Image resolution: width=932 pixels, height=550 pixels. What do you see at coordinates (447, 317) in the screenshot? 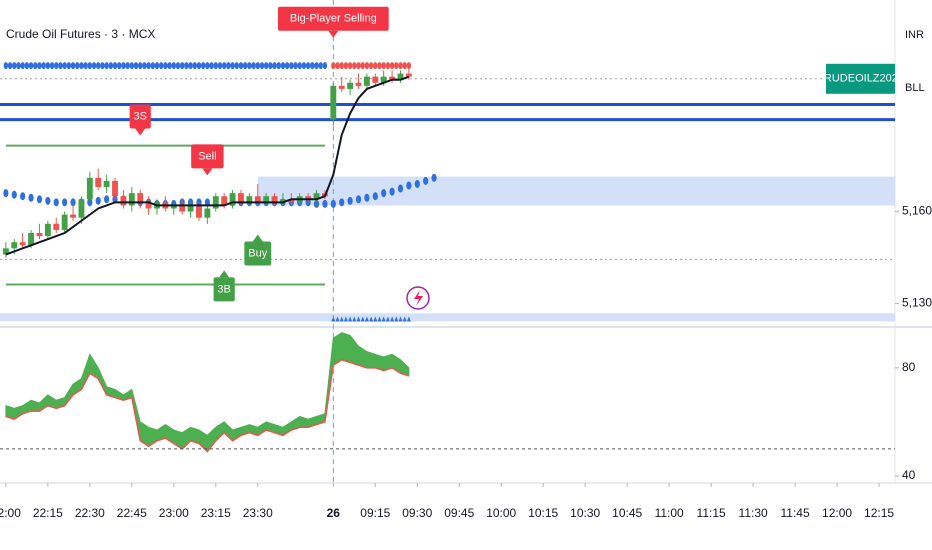
I see `zone` at bounding box center [447, 317].